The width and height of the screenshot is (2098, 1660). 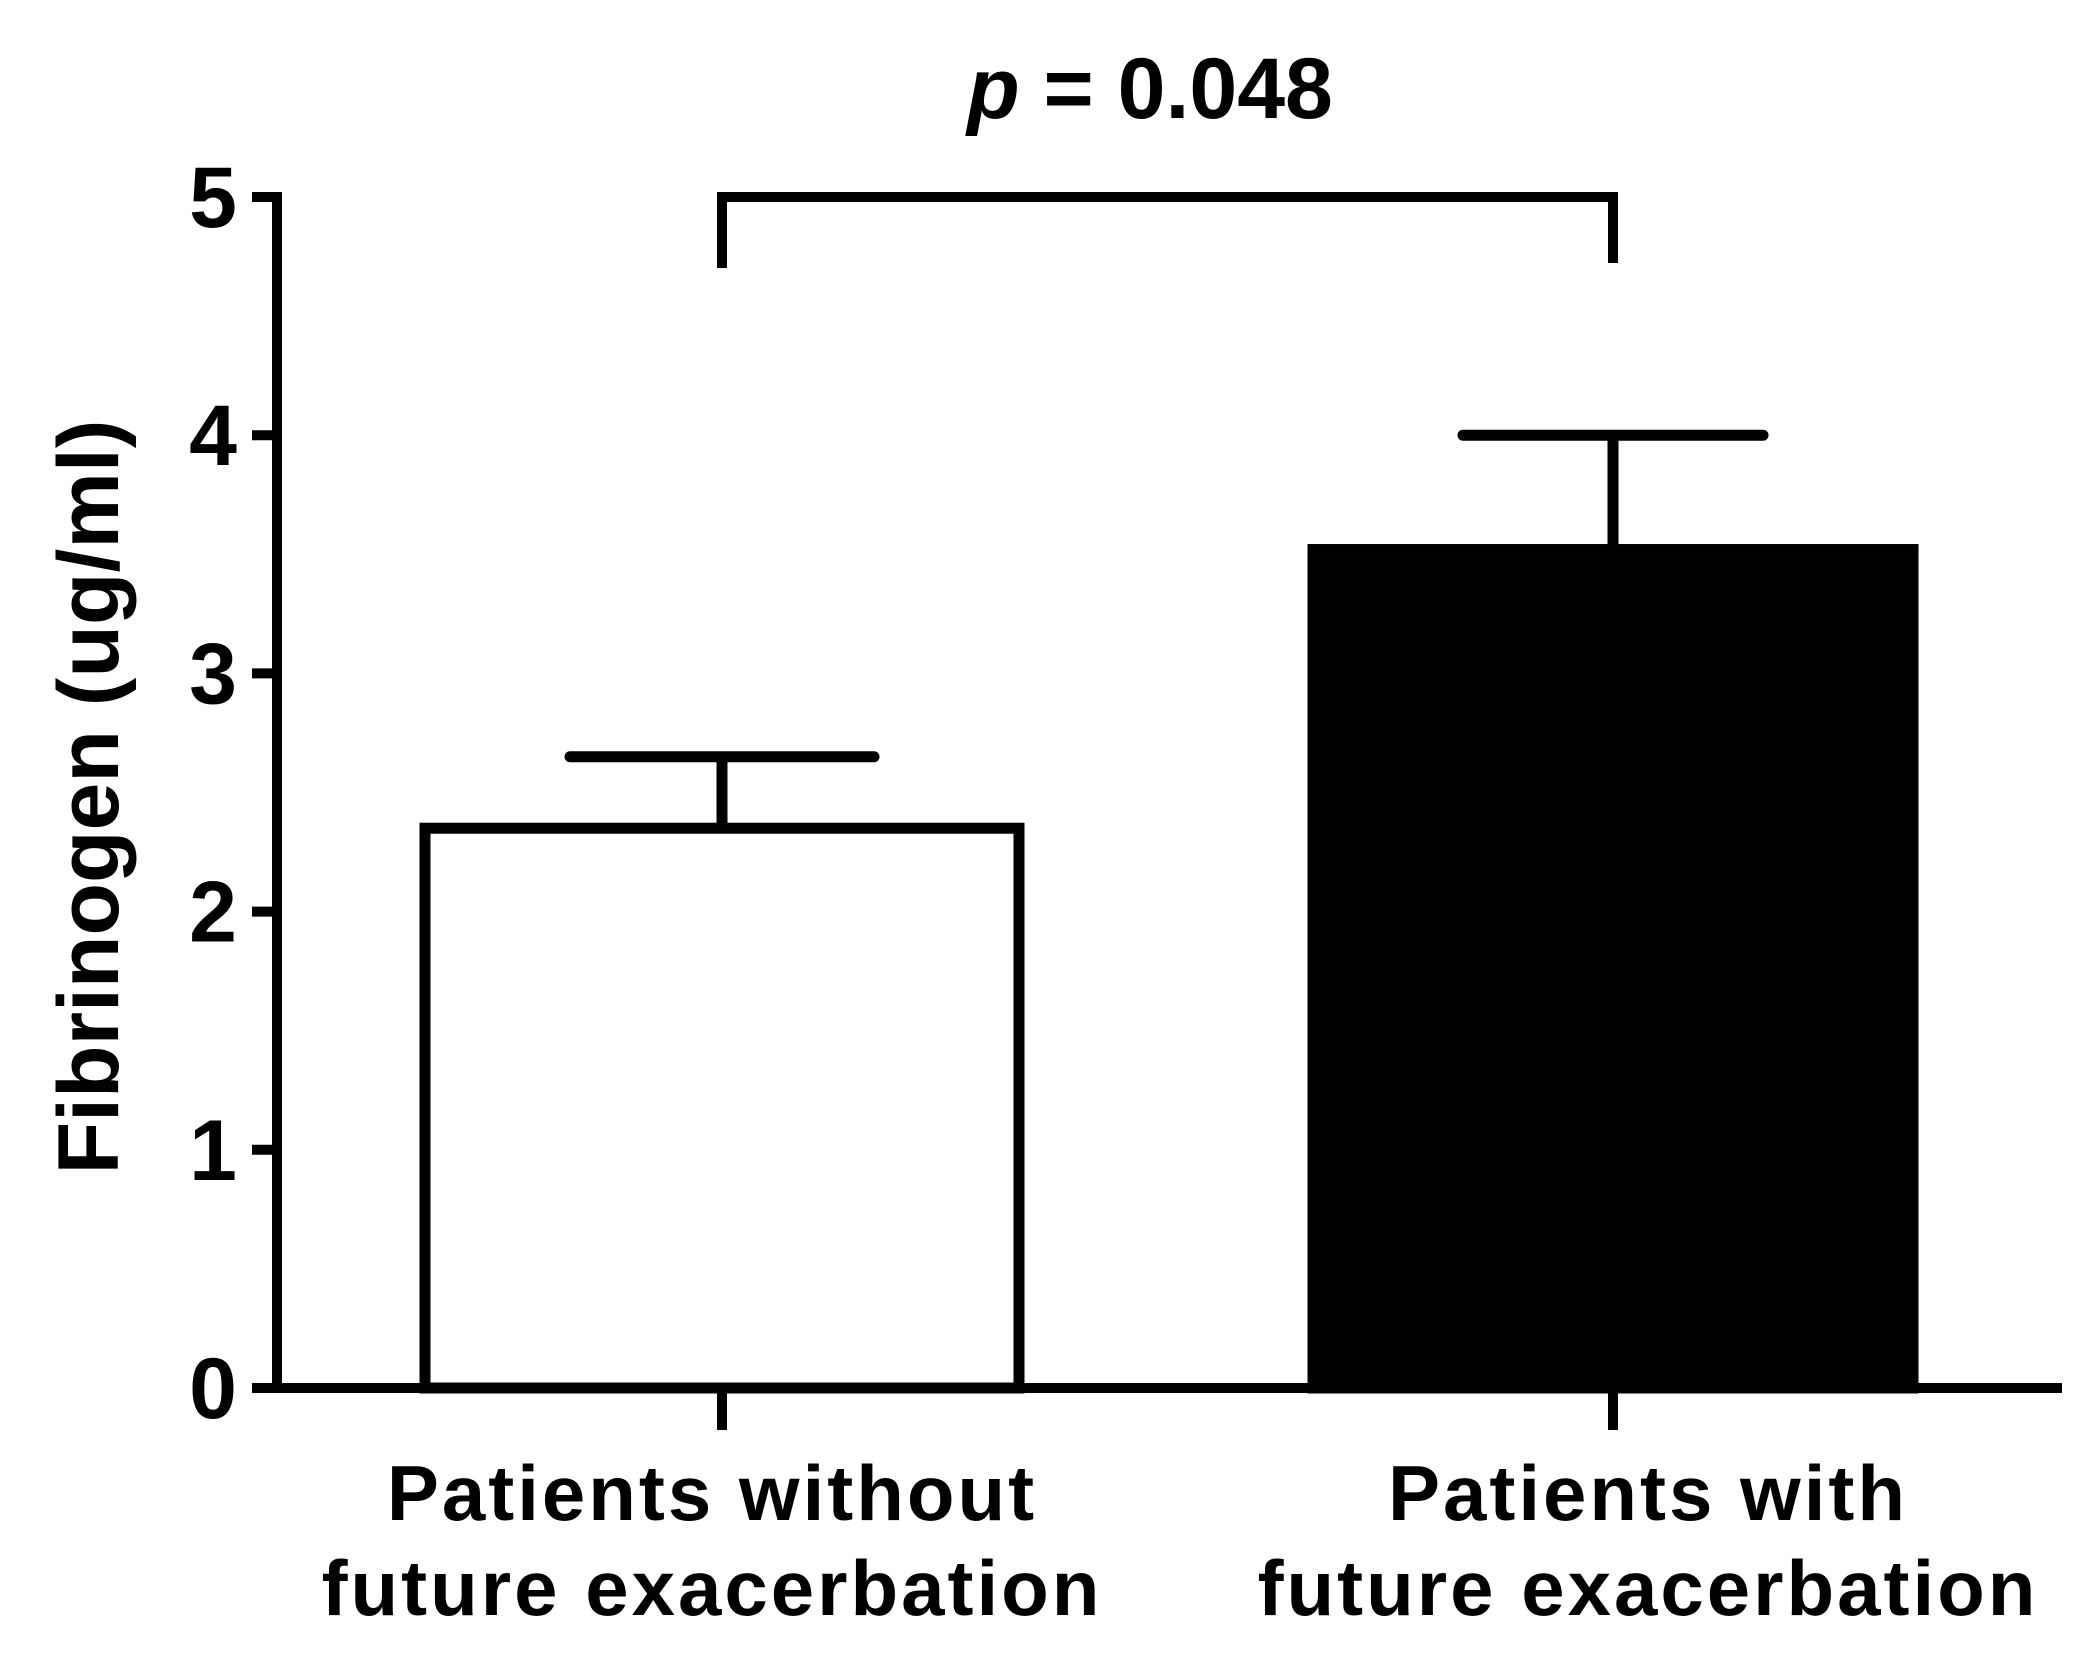 I want to click on p-value: = 0.048, so click(x=1176, y=89).